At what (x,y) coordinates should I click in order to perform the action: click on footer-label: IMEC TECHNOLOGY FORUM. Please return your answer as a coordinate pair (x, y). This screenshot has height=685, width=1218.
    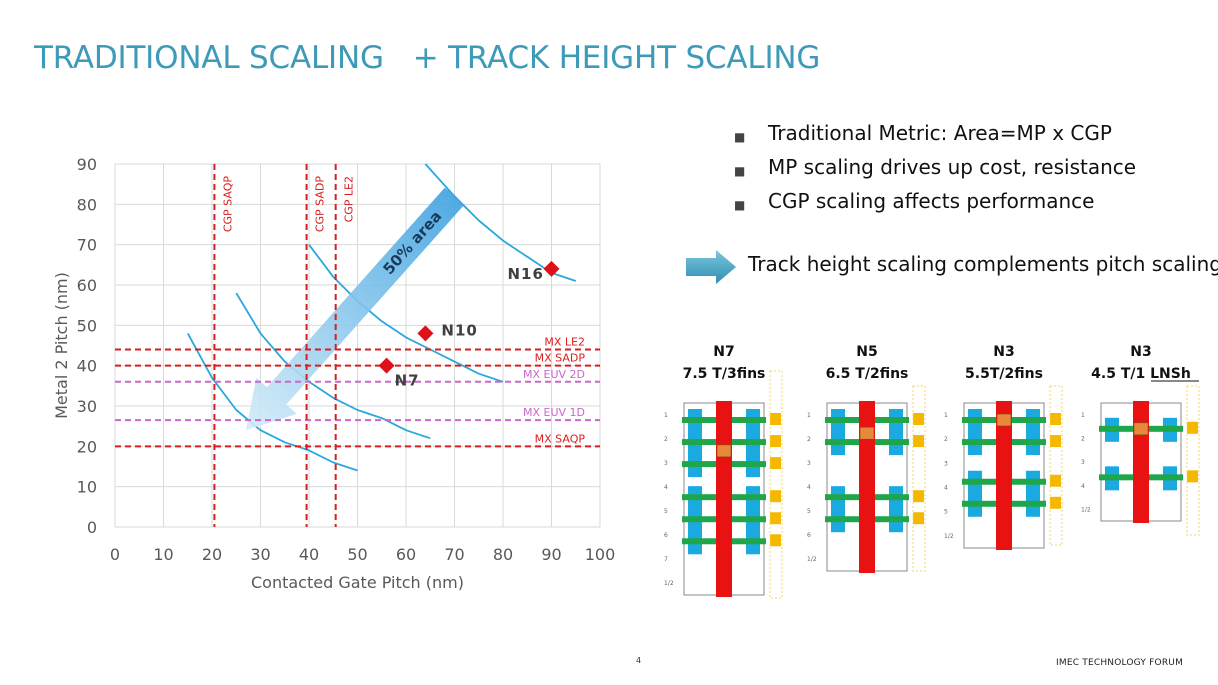
    Looking at the image, I should click on (1120, 663).